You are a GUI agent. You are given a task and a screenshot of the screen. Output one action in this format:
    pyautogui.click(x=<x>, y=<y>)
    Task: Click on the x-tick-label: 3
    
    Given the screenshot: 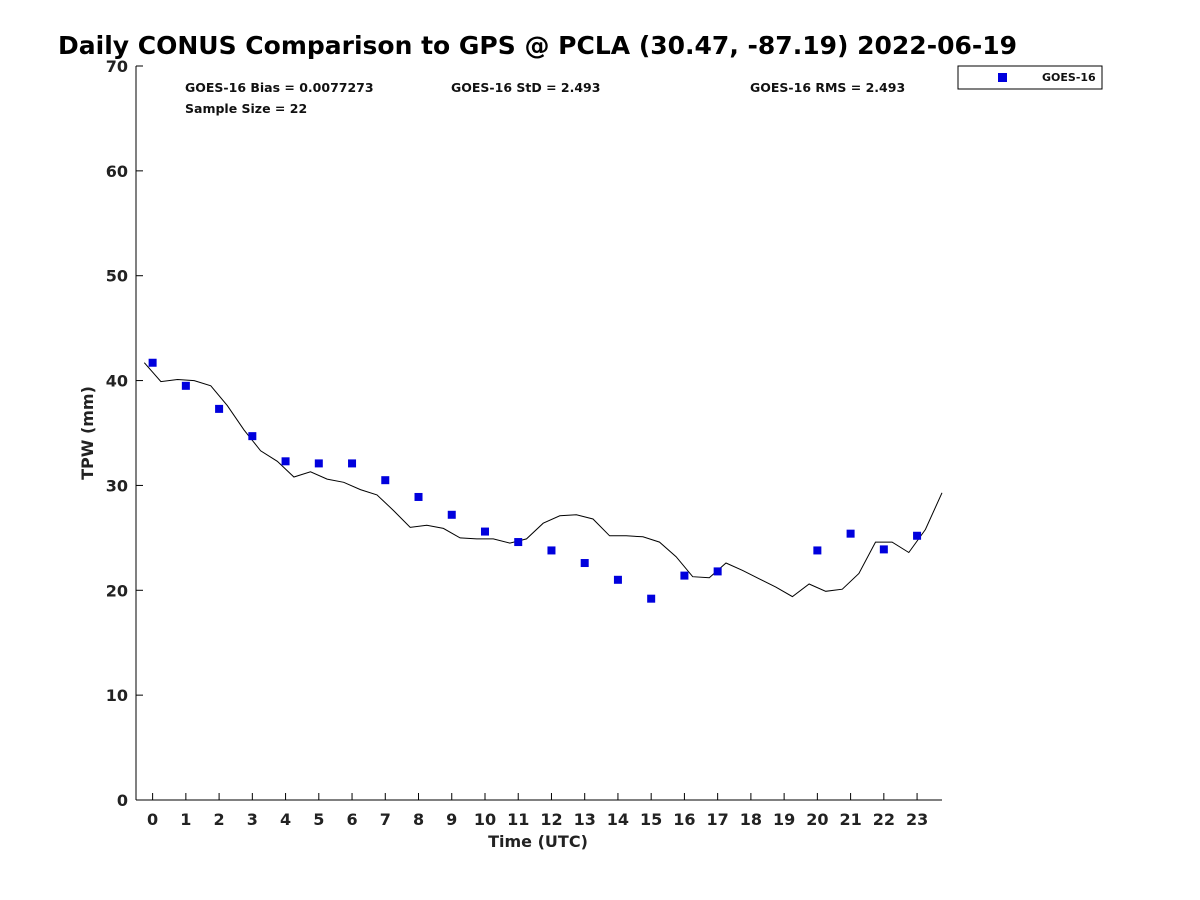 What is the action you would take?
    pyautogui.click(x=252, y=819)
    